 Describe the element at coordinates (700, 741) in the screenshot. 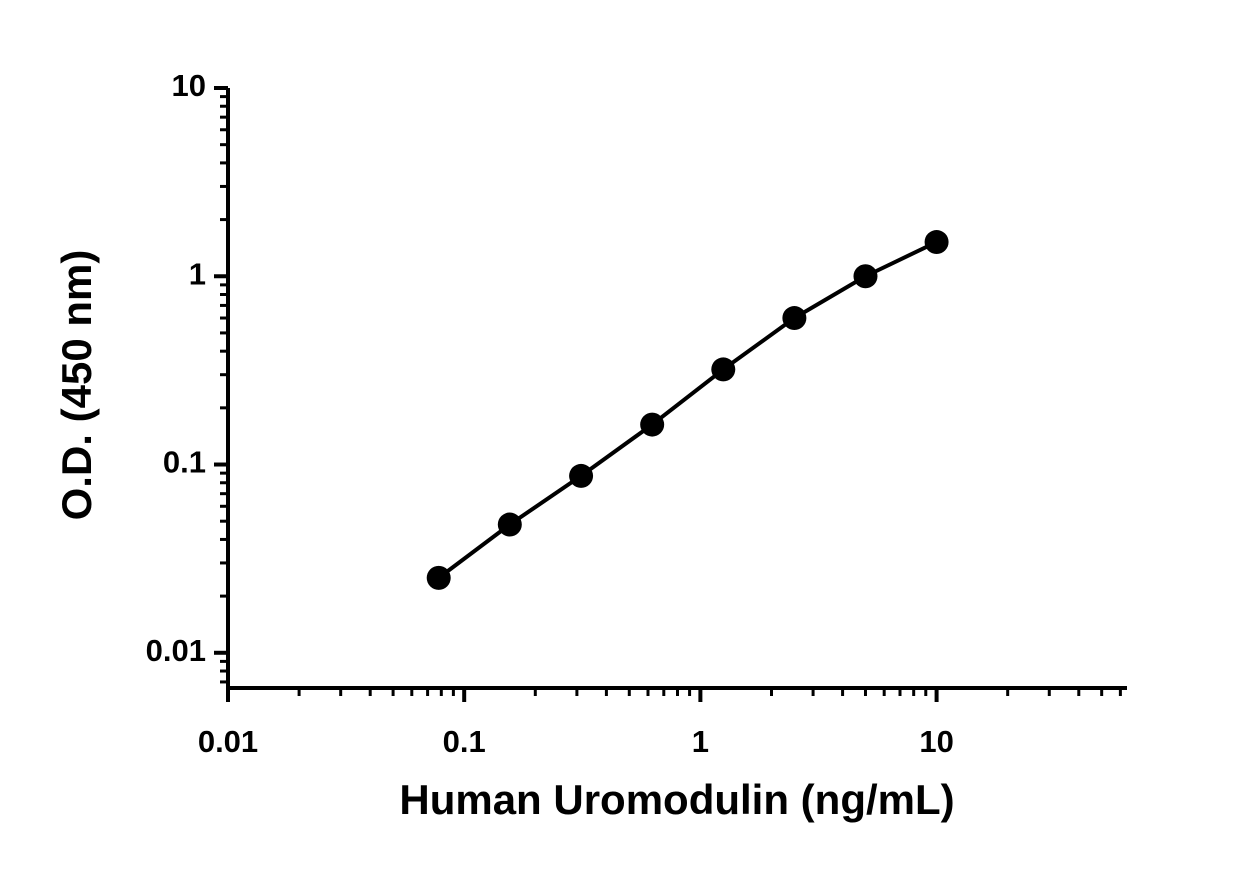

I see `x-tick-label: 1` at that location.